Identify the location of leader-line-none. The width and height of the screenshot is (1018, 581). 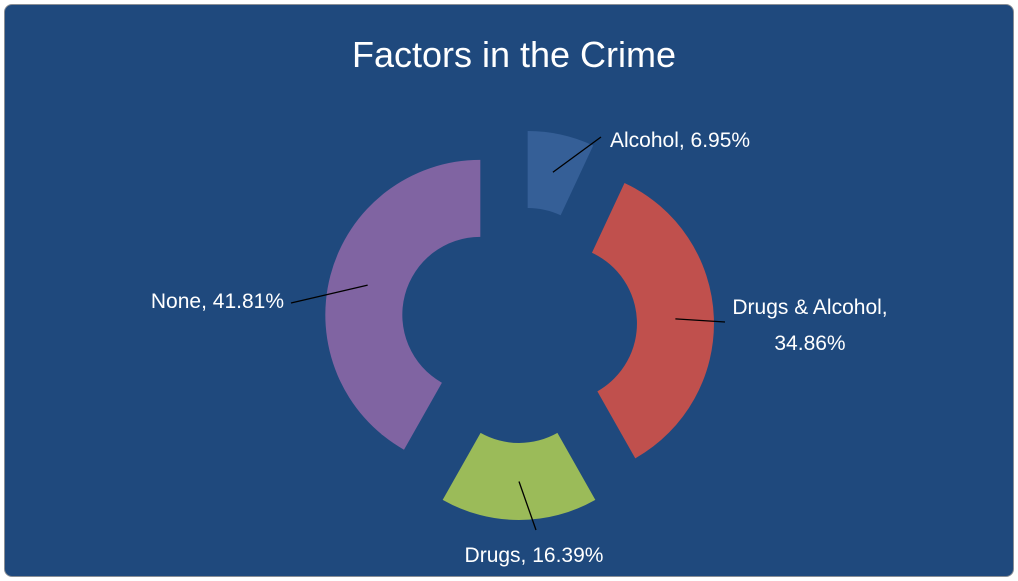
(329, 294).